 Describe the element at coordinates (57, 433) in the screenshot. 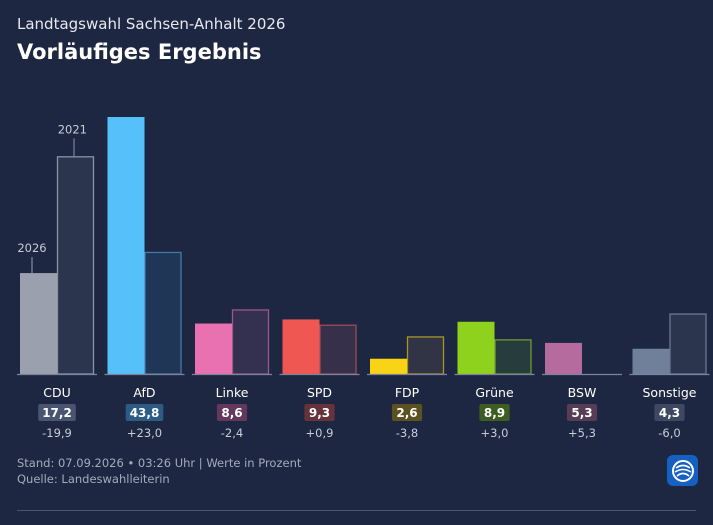

I see `diff-label: -19,9` at that location.